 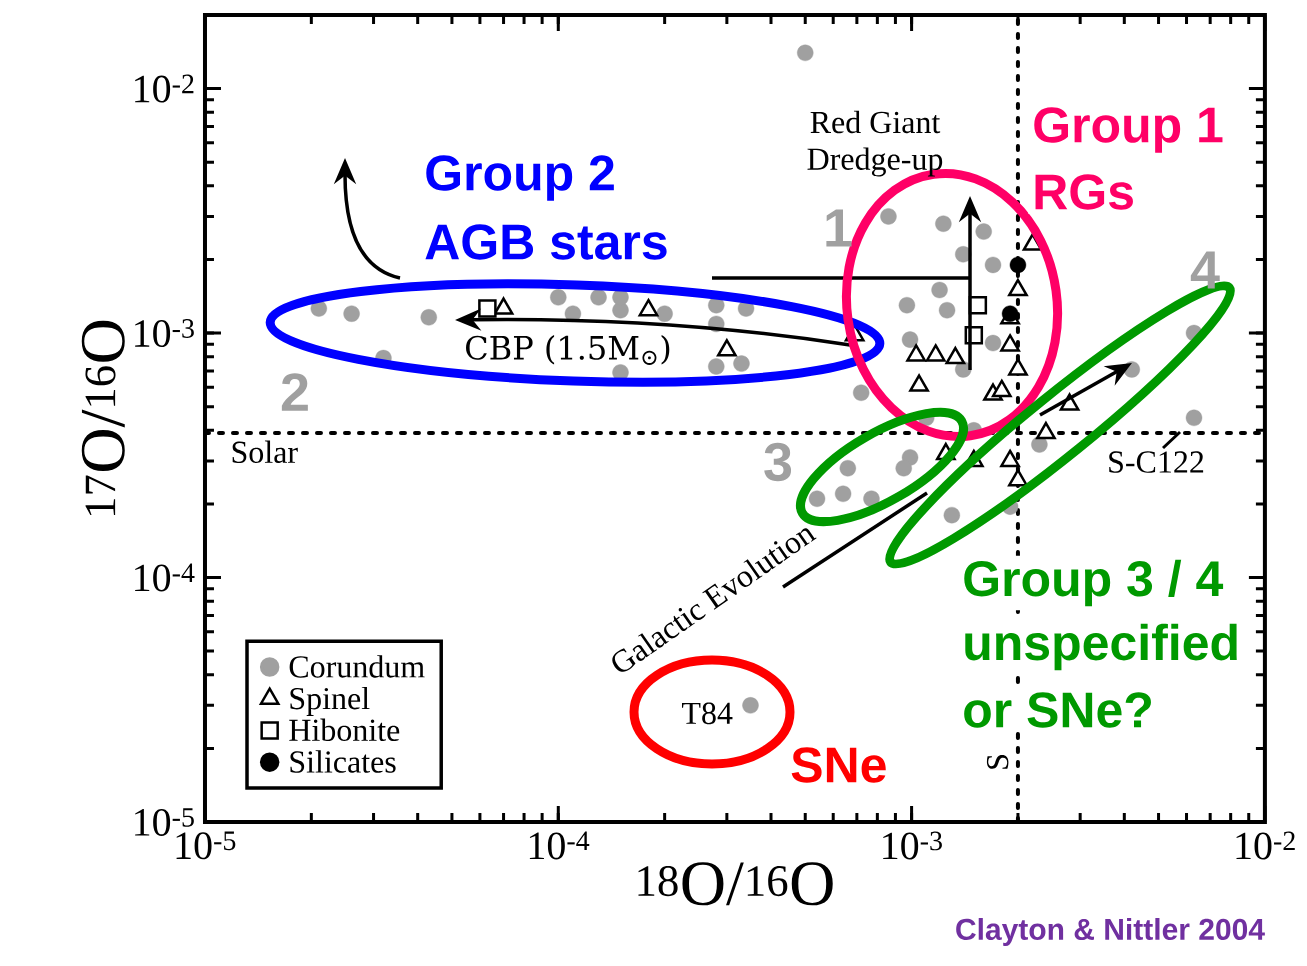 What do you see at coordinates (520, 178) in the screenshot?
I see `annotation: Group 2` at bounding box center [520, 178].